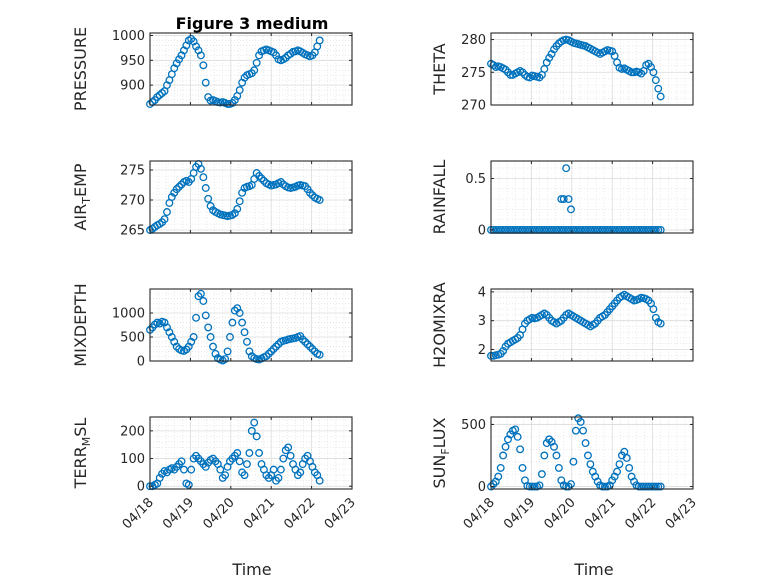  Describe the element at coordinates (482, 487) in the screenshot. I see `y-tick-label: 0` at that location.